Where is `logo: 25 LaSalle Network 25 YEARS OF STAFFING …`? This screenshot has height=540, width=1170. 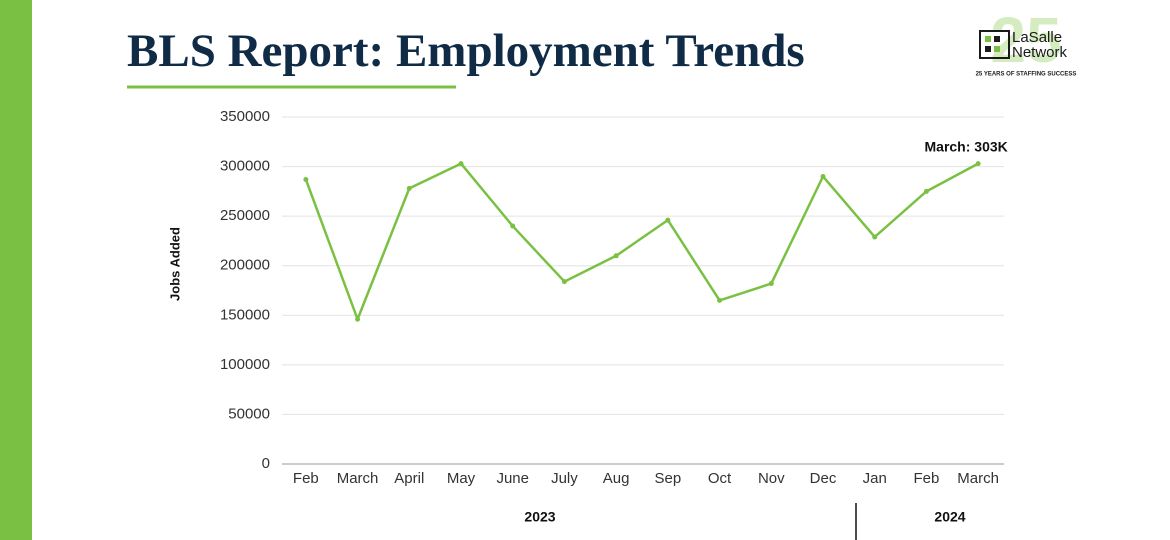 logo: 25 LaSalle Network 25 YEARS OF STAFFING … is located at coordinates (1026, 41).